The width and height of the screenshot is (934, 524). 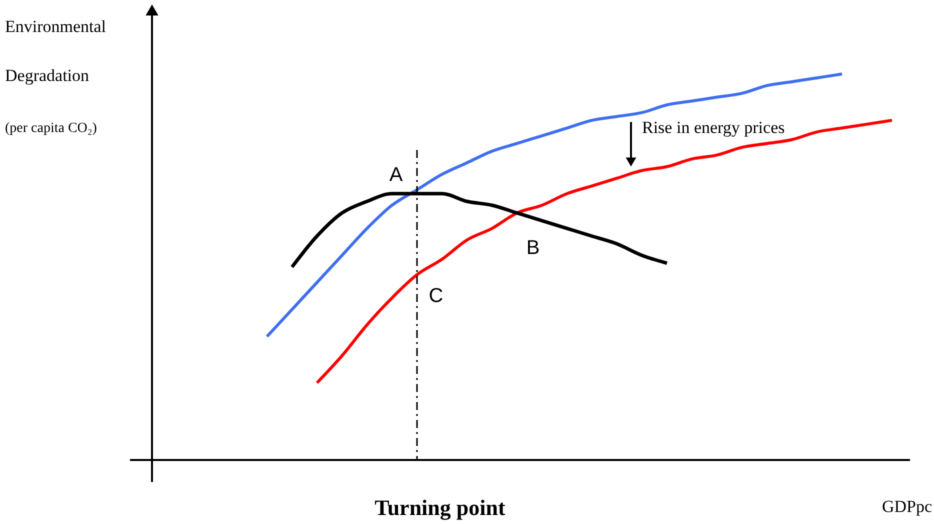 What do you see at coordinates (713, 127) in the screenshot?
I see `annotation: Rise in energy prices` at bounding box center [713, 127].